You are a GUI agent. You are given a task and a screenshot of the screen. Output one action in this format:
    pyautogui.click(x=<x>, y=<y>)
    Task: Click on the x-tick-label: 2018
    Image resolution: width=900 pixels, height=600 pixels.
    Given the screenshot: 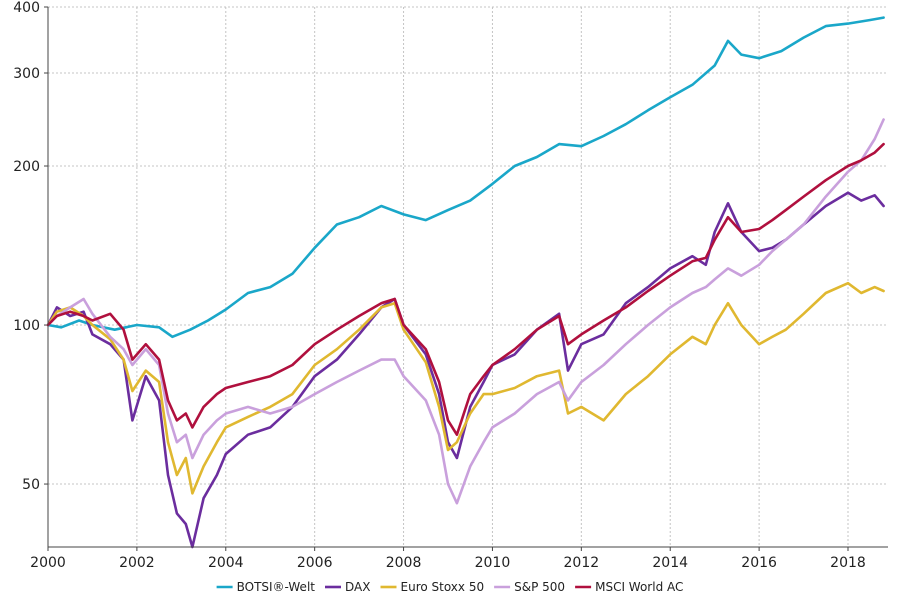 What is the action you would take?
    pyautogui.click(x=848, y=563)
    